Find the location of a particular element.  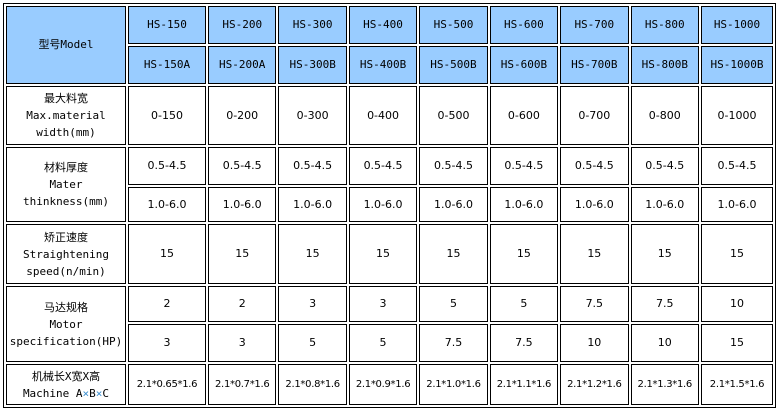

value-cell: 0-400 is located at coordinates (383, 115).